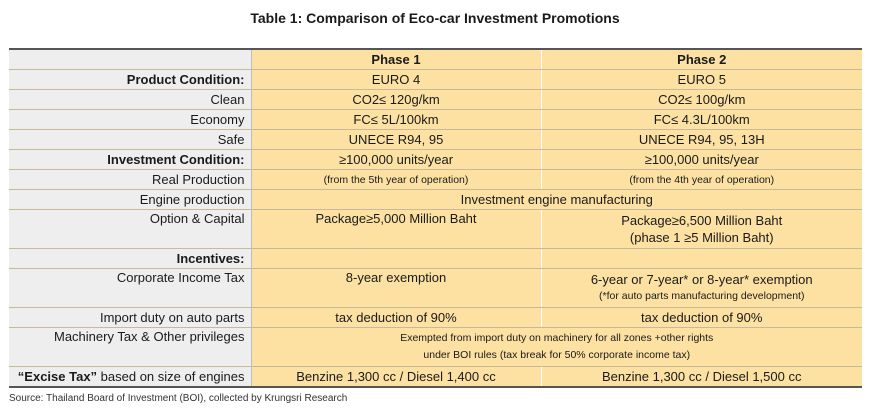 The image size is (870, 413). I want to click on row-label: Investment Condition:, so click(130, 159).